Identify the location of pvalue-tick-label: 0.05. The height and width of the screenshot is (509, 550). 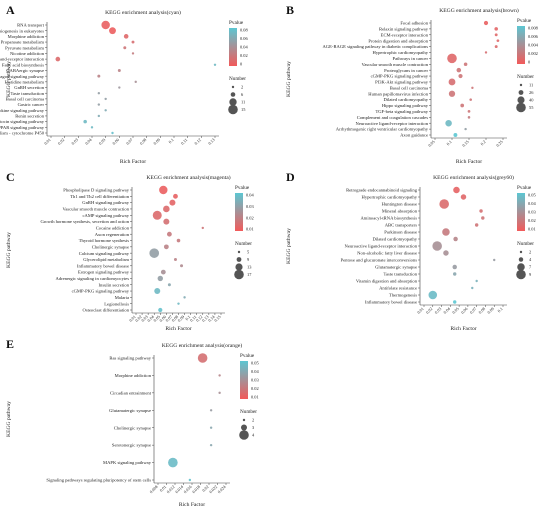
(255, 363).